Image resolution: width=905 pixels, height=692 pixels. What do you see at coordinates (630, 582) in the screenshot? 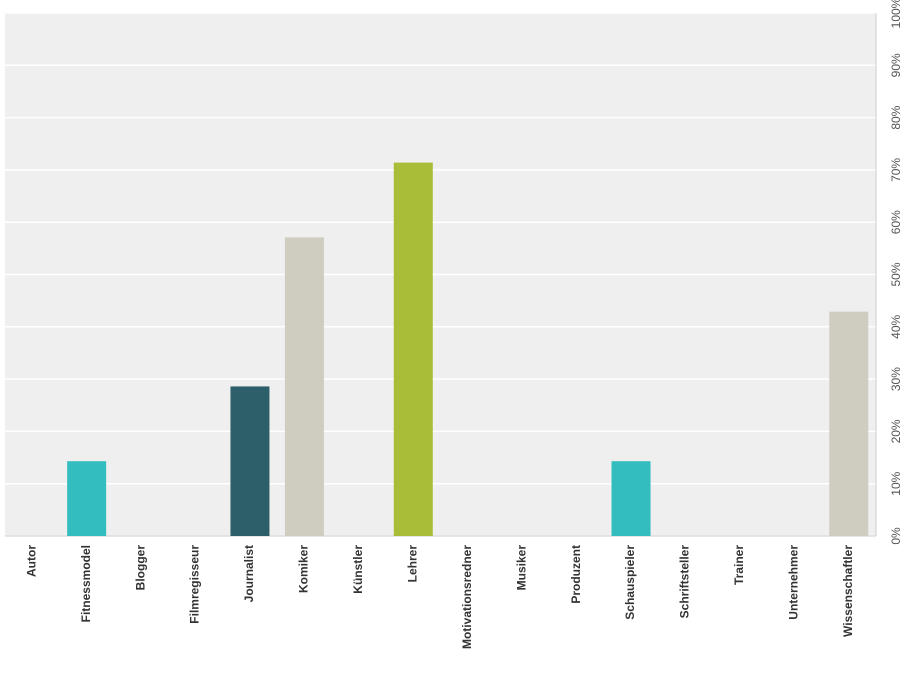
I see `x-tick-label: Schauspieler` at bounding box center [630, 582].